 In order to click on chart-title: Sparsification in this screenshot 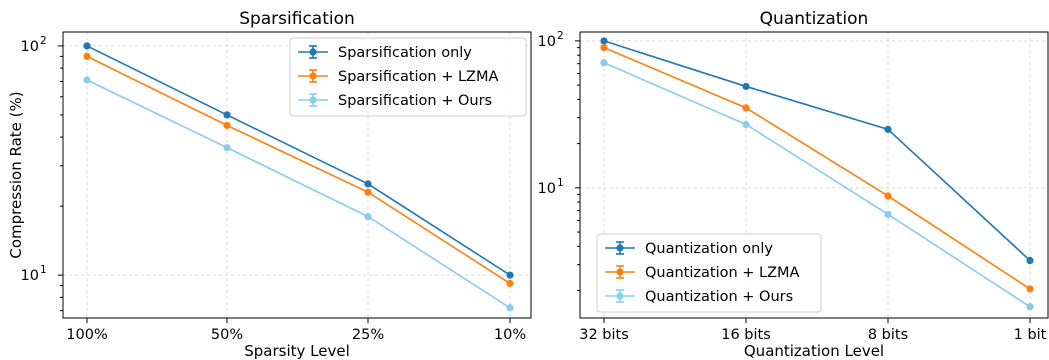, I will do `click(297, 19)`.